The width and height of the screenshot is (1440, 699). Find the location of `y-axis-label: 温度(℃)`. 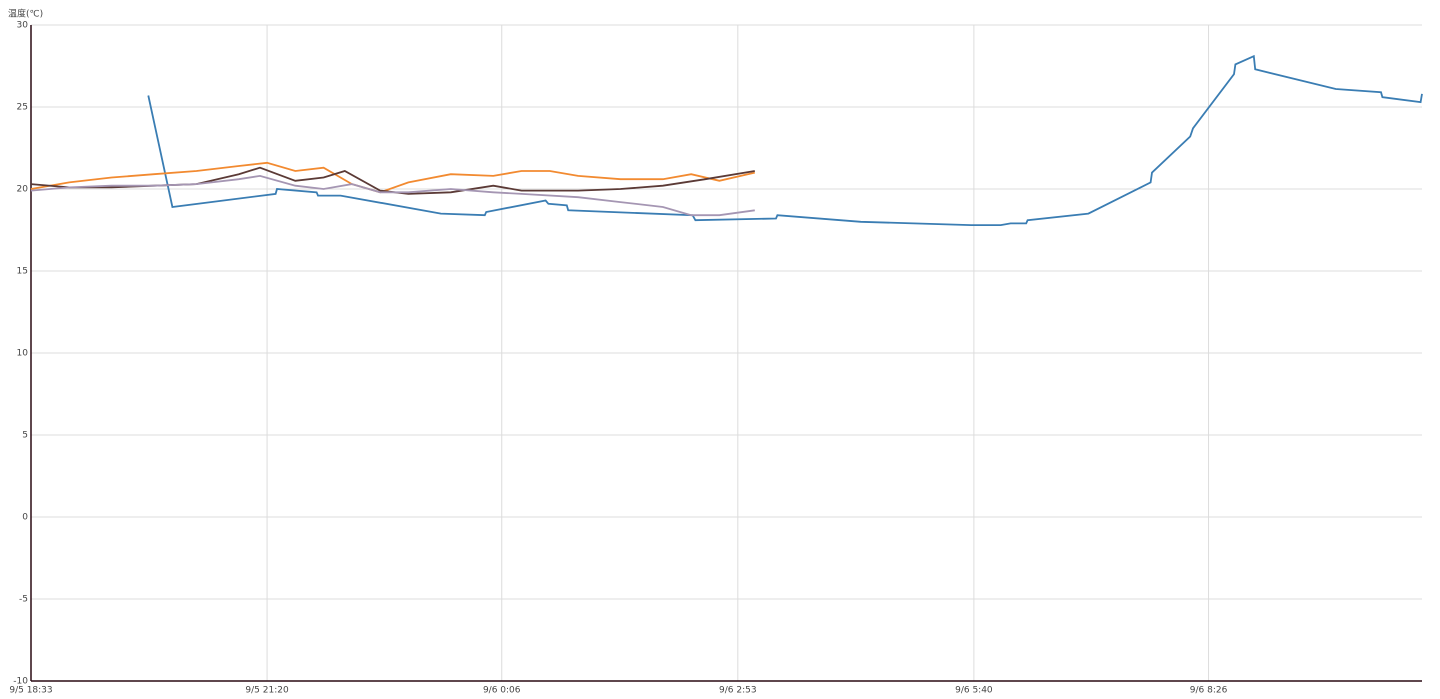

y-axis-label: 温度(℃) is located at coordinates (25, 14).